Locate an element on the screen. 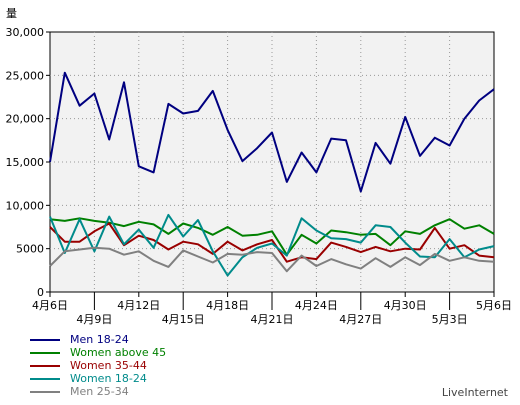 The width and height of the screenshot is (520, 405). y-tick-label: 30,000 is located at coordinates (25, 32).